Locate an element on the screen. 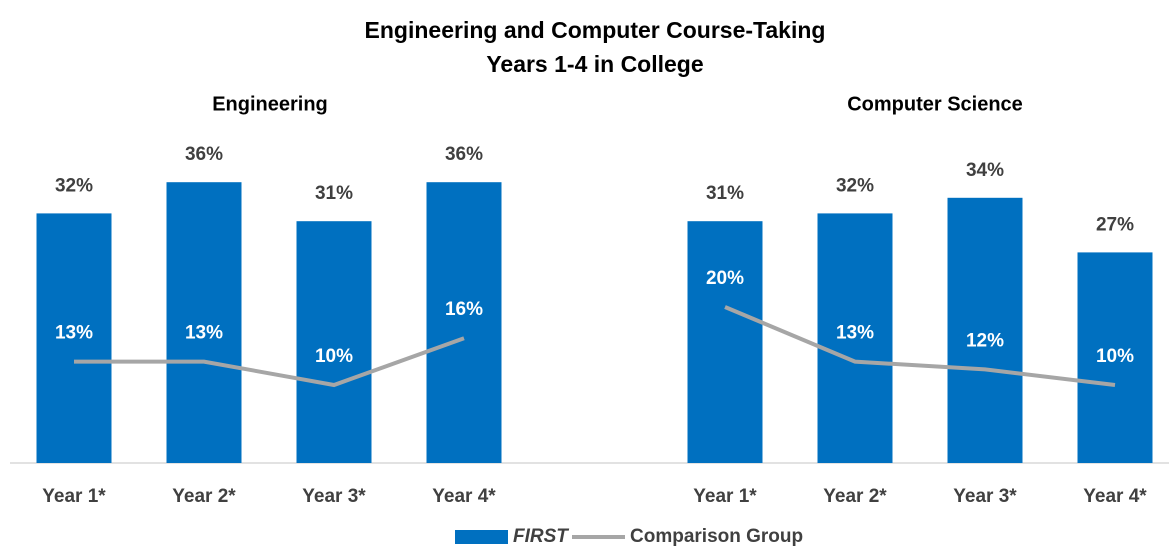  data-label: 27% is located at coordinates (1115, 224).